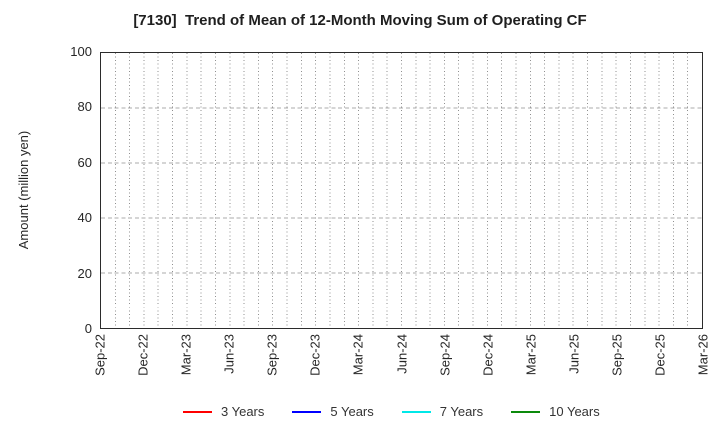  I want to click on x-tick-label: Jun-25, so click(574, 354).